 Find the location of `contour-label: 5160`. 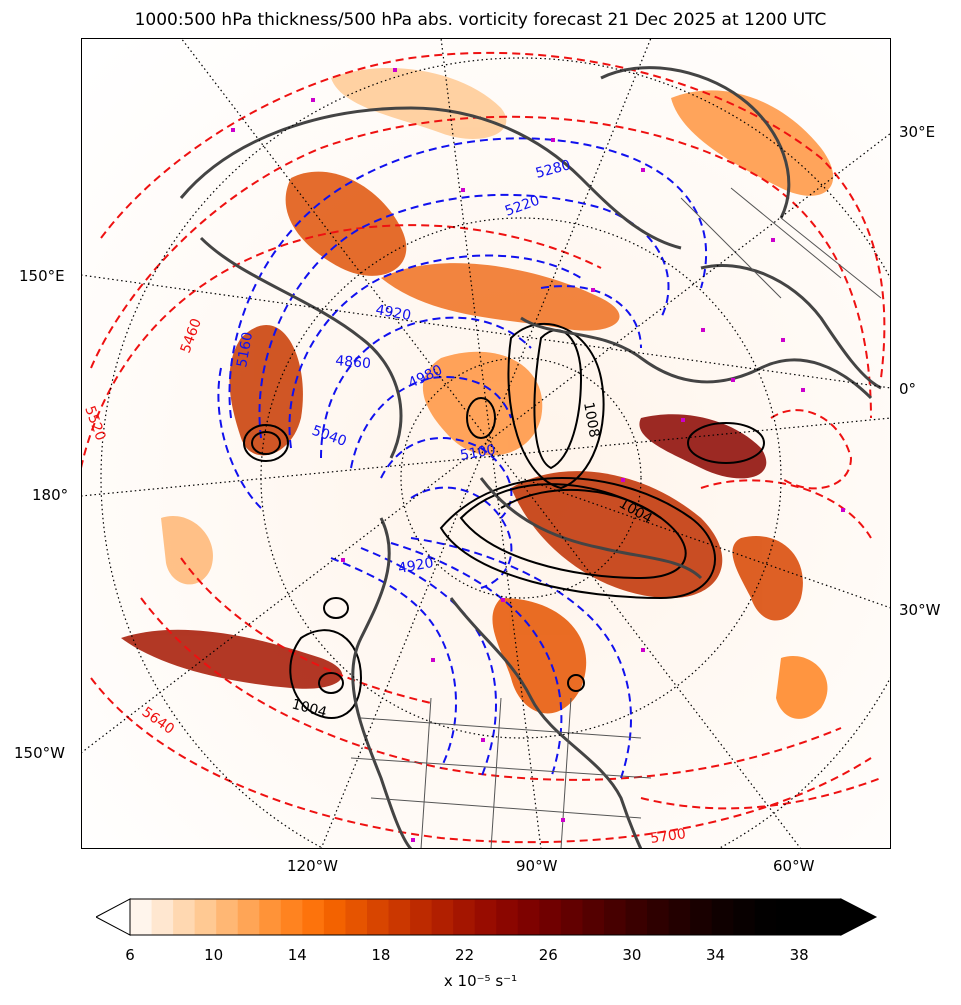

contour-label: 5160 is located at coordinates (245, 350).